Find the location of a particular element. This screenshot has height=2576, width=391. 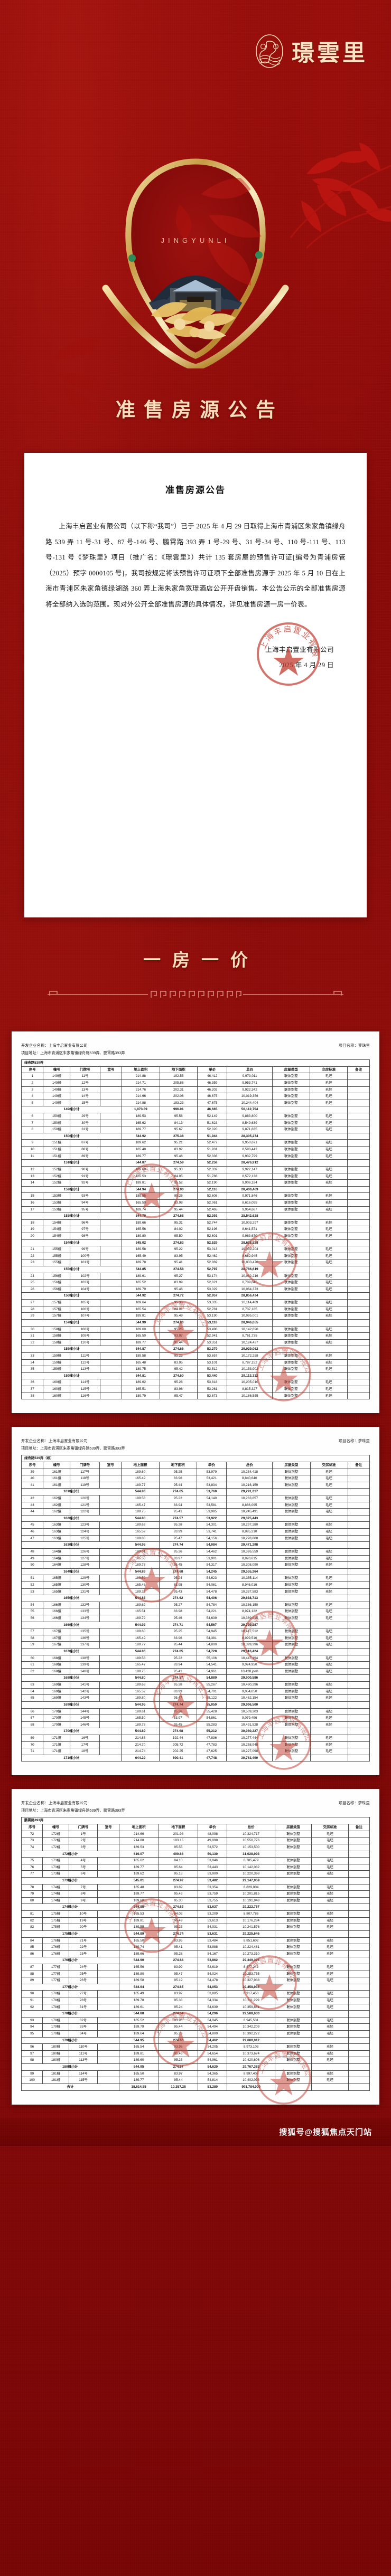

table-cell: 58 is located at coordinates (32, 1638).